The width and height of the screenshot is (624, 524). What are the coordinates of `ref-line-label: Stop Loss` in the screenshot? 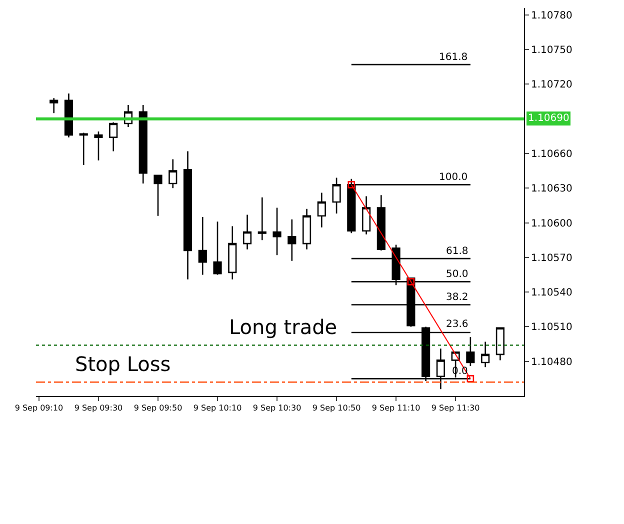 It's located at (123, 364).